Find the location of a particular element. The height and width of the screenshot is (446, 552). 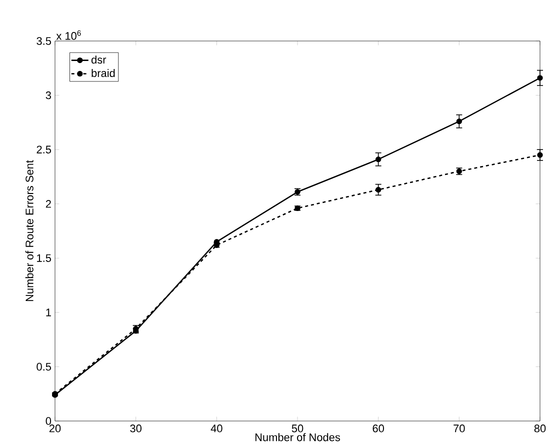

x-tick-label: 50 is located at coordinates (298, 428).